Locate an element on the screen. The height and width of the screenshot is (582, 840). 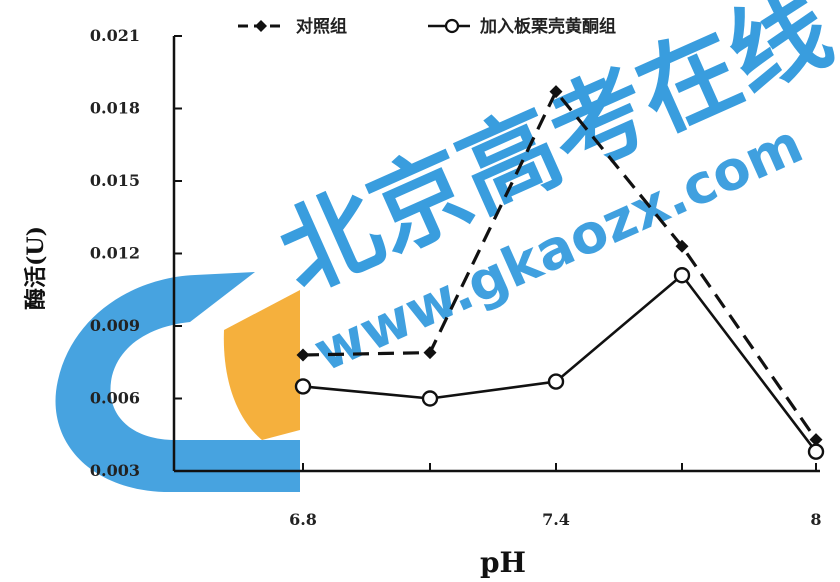
y-tick-label: 0.009 is located at coordinates (115, 325).